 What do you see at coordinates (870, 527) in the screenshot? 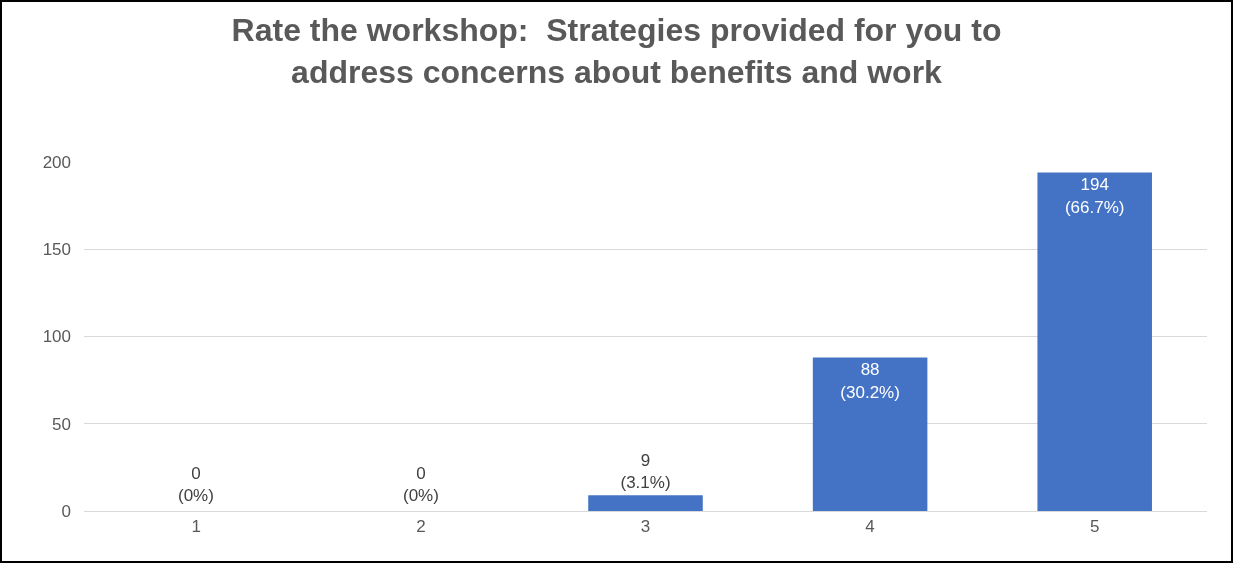
I see `x-tick-label: 4` at bounding box center [870, 527].